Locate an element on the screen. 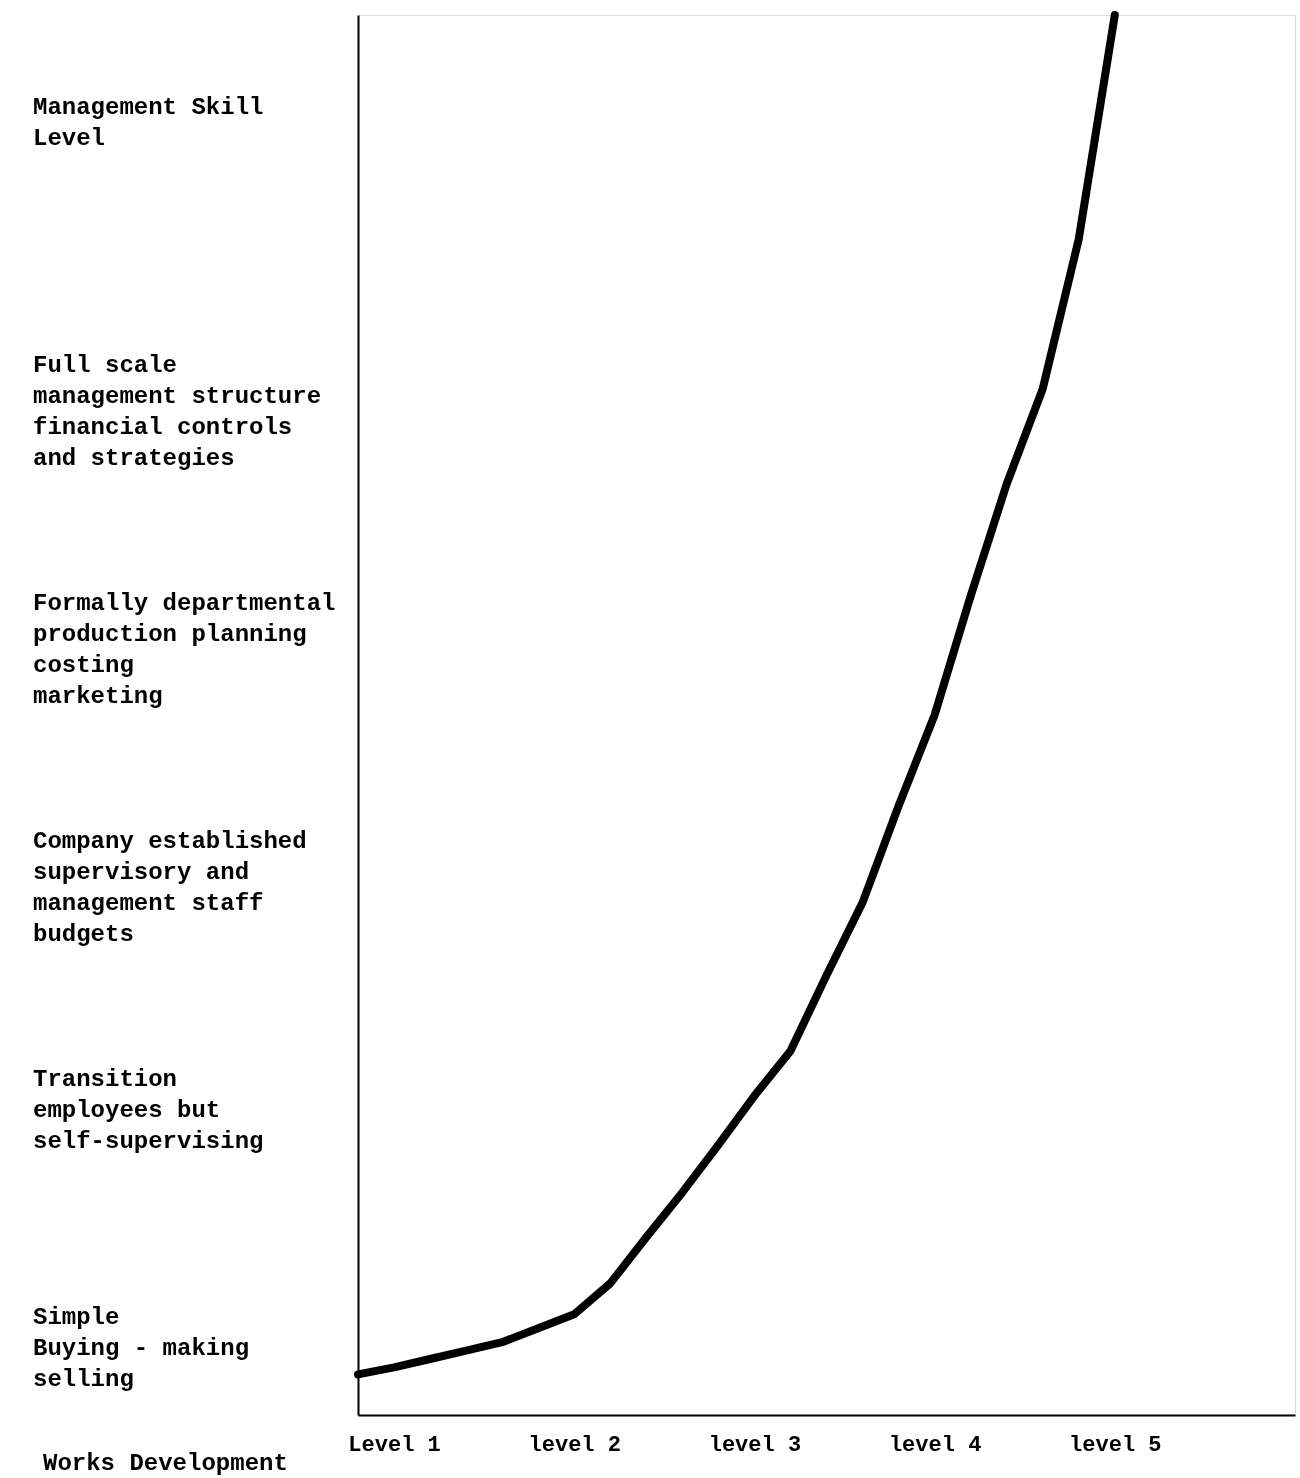  x-tick-label: level 2 is located at coordinates (574, 1445).